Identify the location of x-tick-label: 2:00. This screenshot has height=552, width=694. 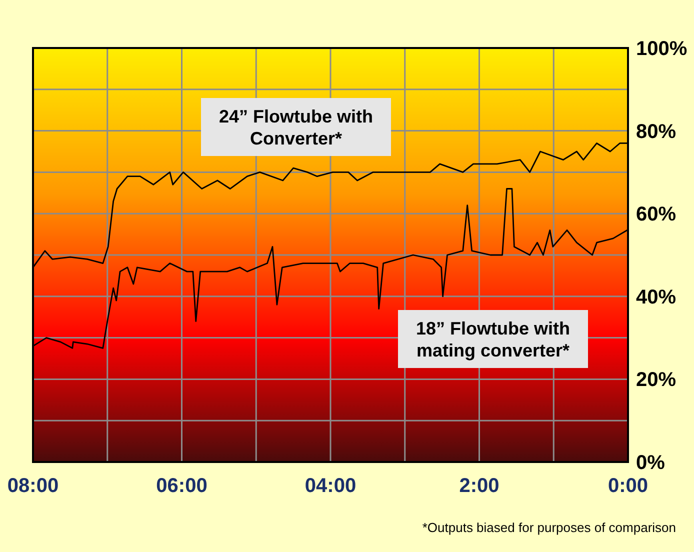
(479, 486).